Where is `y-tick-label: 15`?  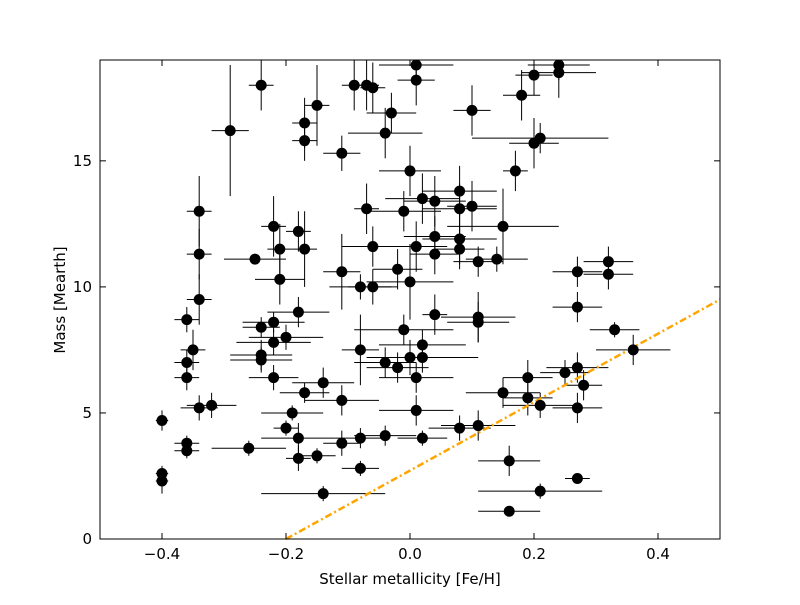
y-tick-label: 15 is located at coordinates (82, 161).